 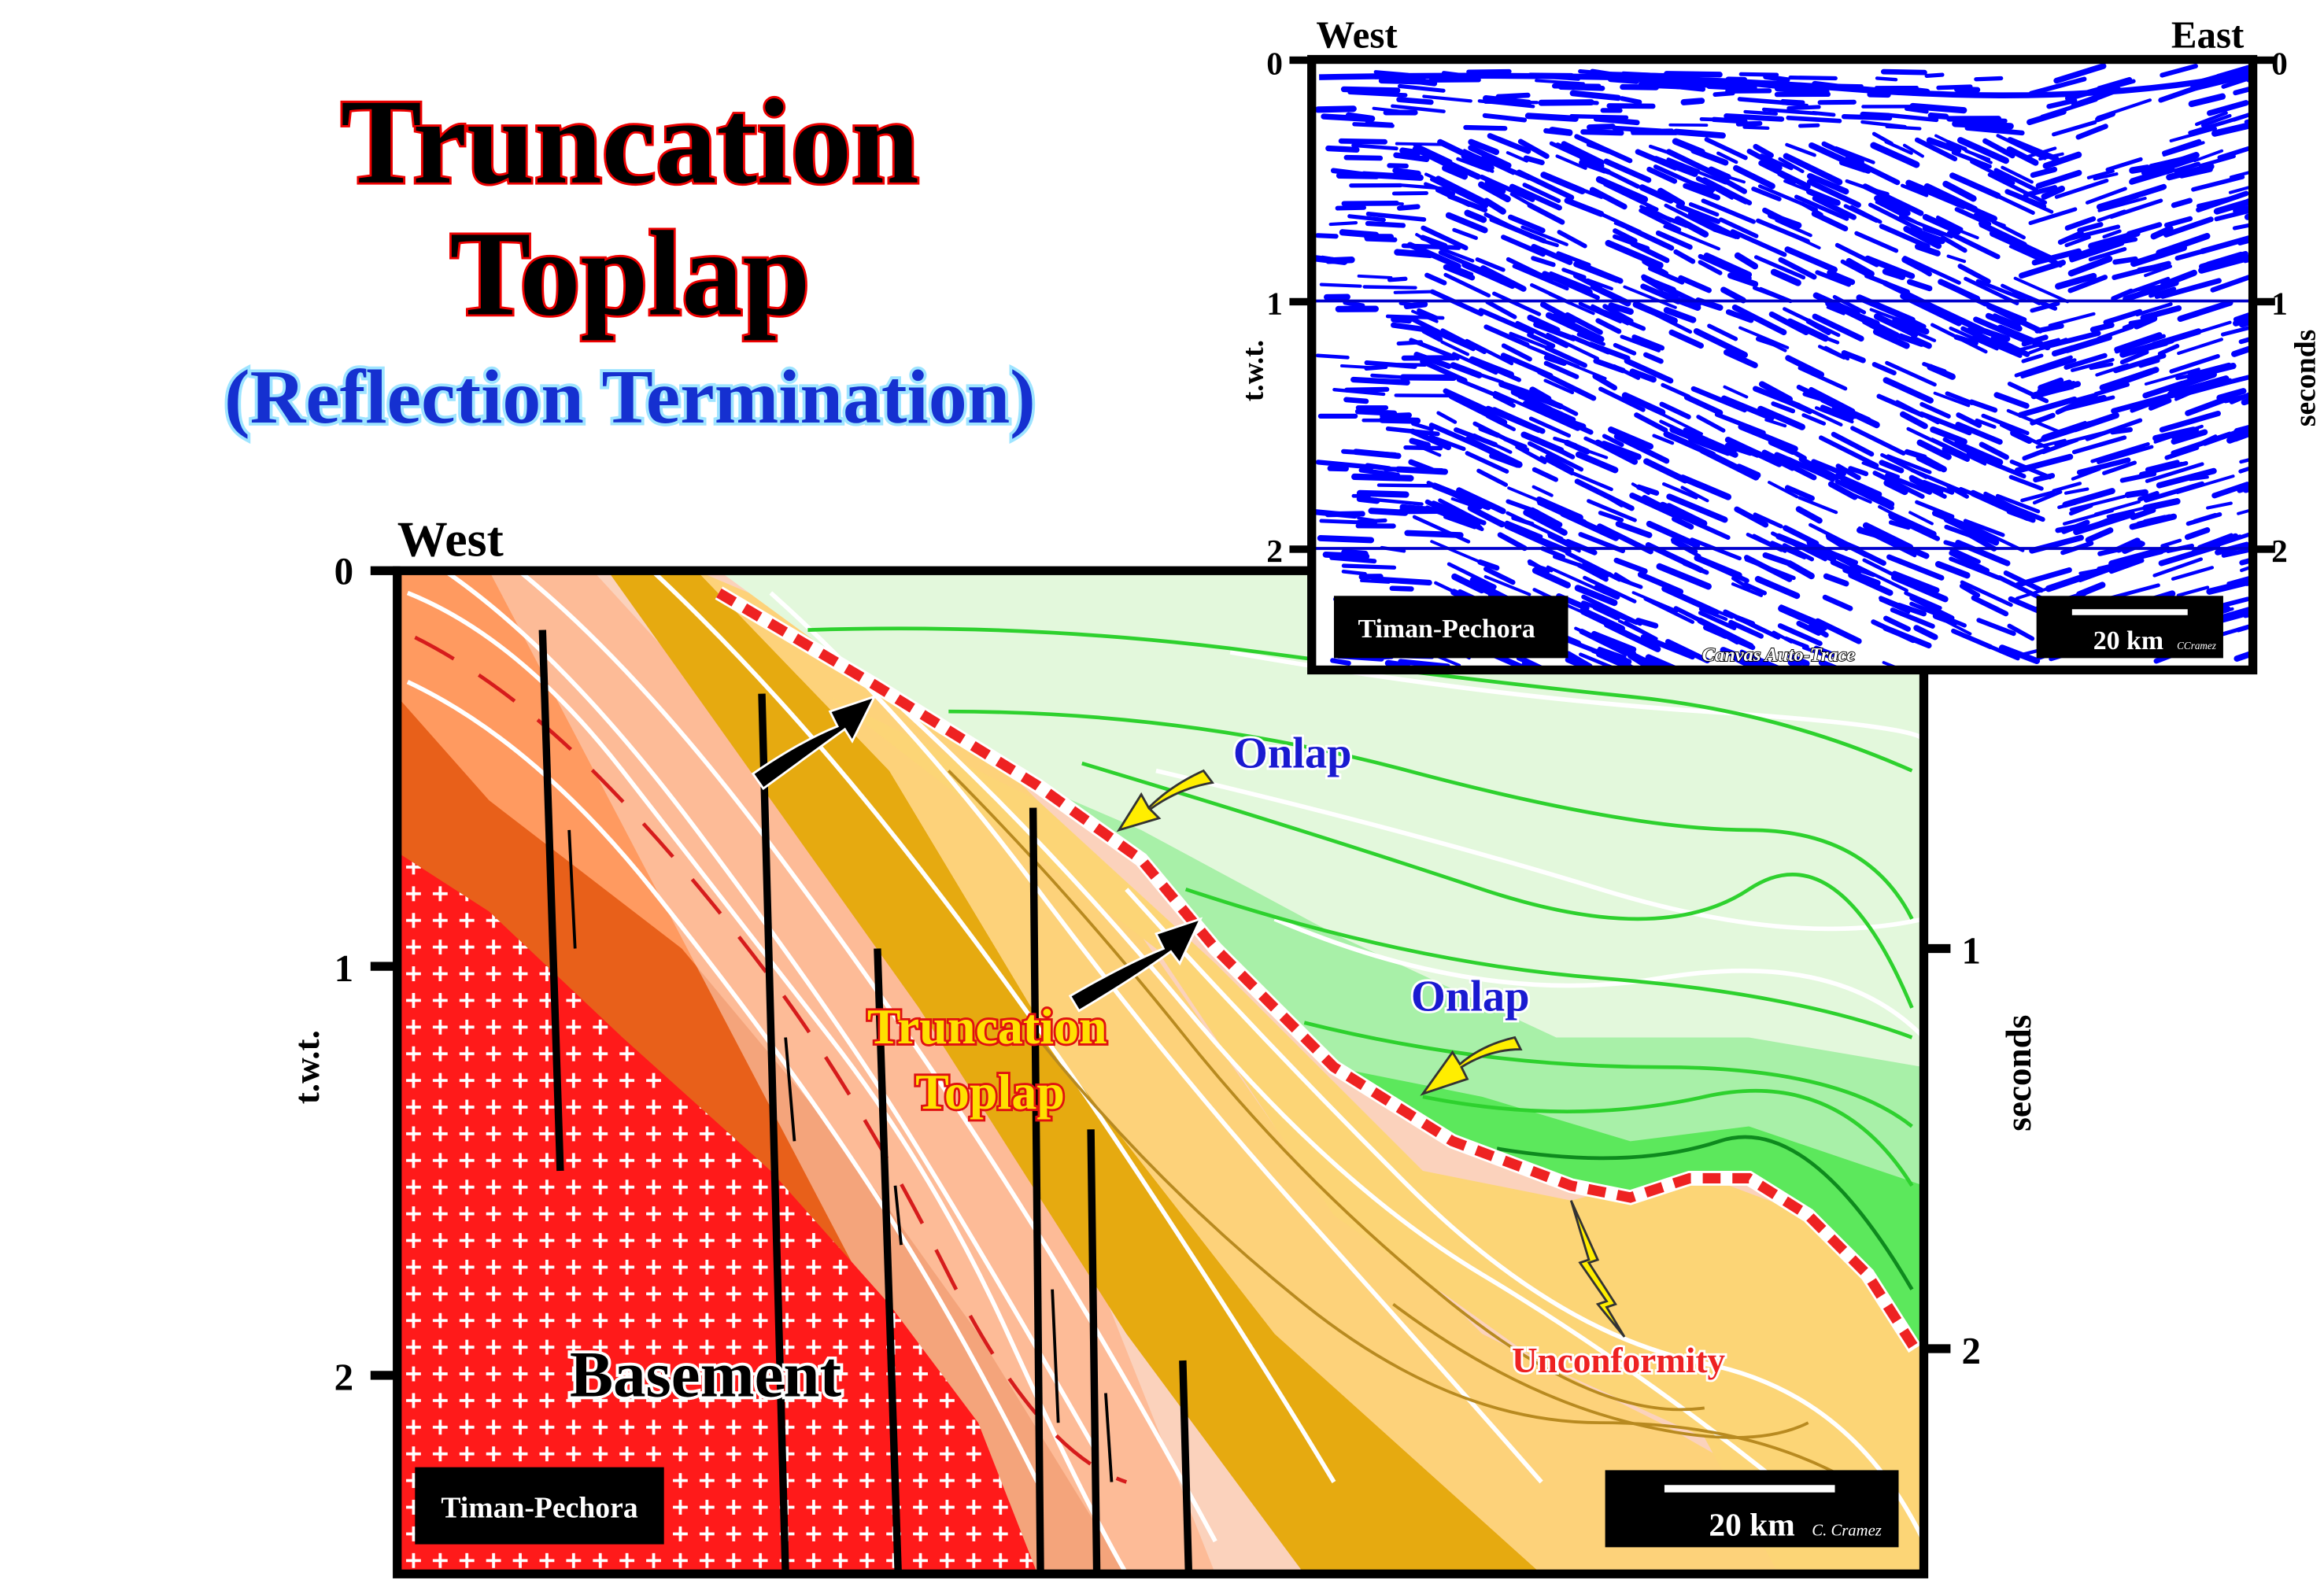 I want to click on inset-location-text: Timan-Pechora, so click(x=1446, y=629).